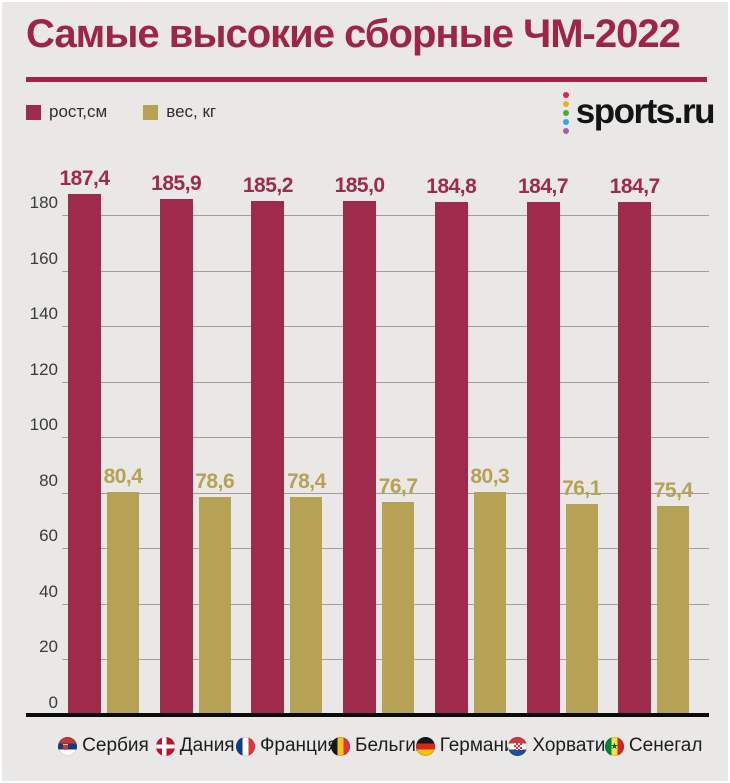  I want to click on y-tick-label: 0, so click(53, 702).